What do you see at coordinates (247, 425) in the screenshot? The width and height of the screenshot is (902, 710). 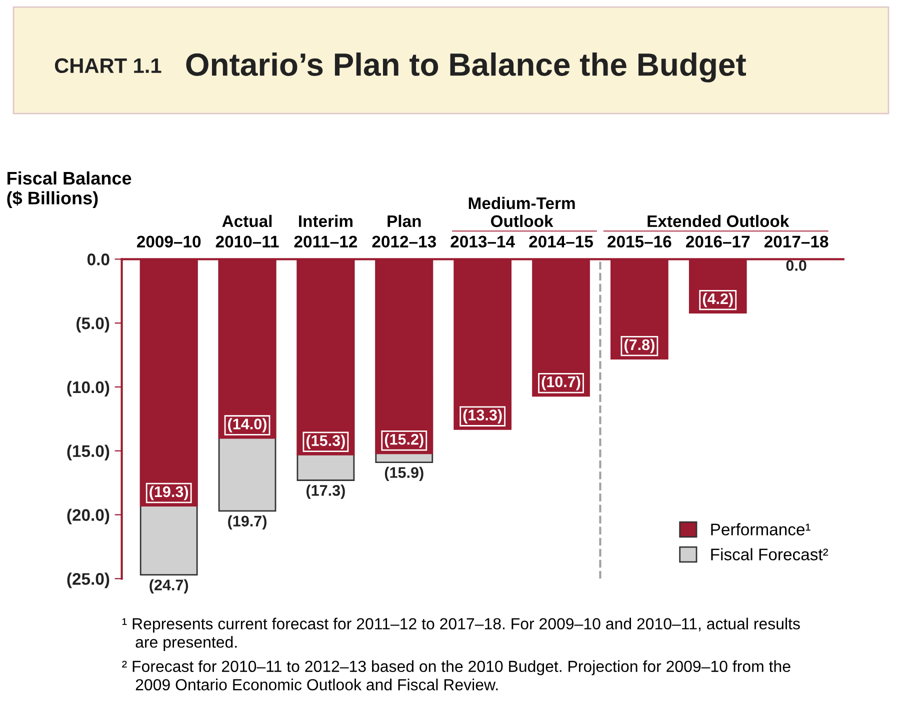 I see `data-label: (14.0)` at bounding box center [247, 425].